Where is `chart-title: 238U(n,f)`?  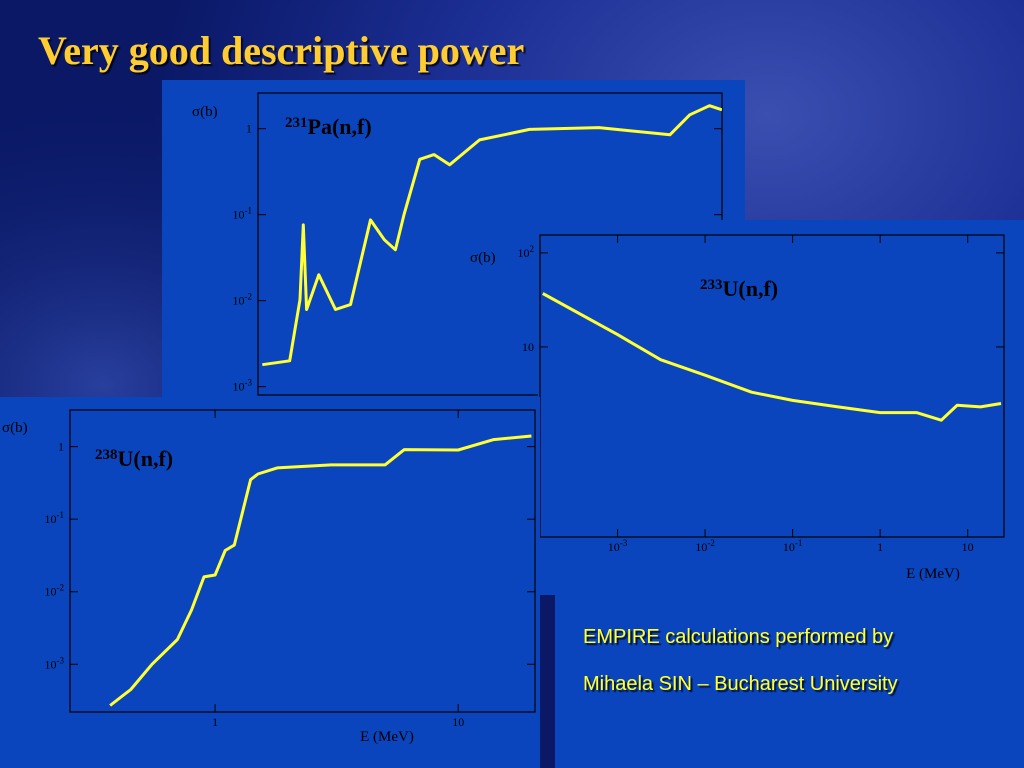 chart-title: 238U(n,f) is located at coordinates (134, 458).